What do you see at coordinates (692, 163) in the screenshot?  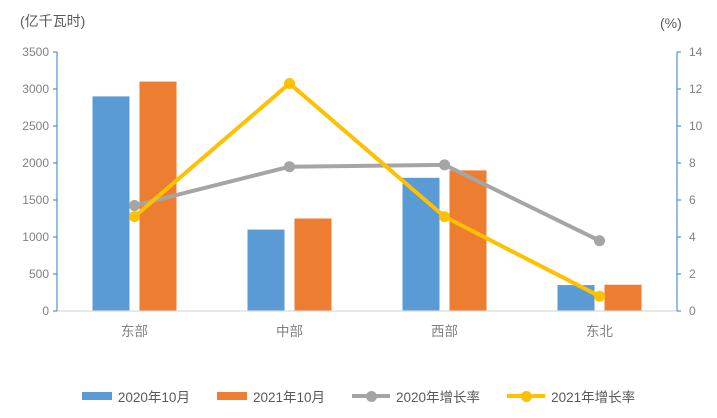 I see `right-axis-tick-label: 8` at bounding box center [692, 163].